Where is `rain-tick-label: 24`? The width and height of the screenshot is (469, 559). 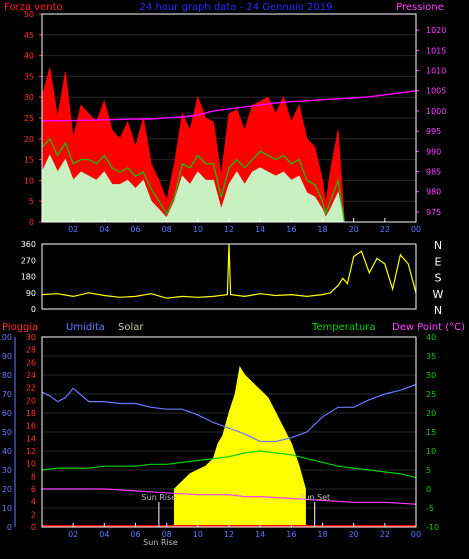 rain-tick-label: 24 is located at coordinates (31, 375).